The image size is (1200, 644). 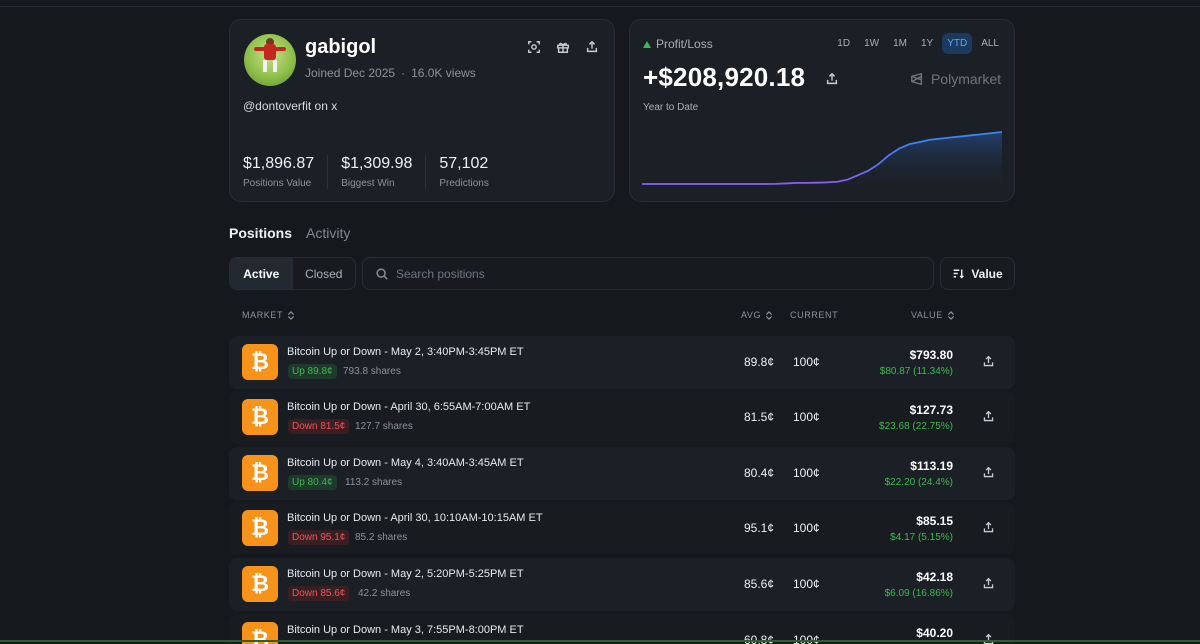 What do you see at coordinates (384, 593) in the screenshot?
I see `shares: 42.2 shares` at bounding box center [384, 593].